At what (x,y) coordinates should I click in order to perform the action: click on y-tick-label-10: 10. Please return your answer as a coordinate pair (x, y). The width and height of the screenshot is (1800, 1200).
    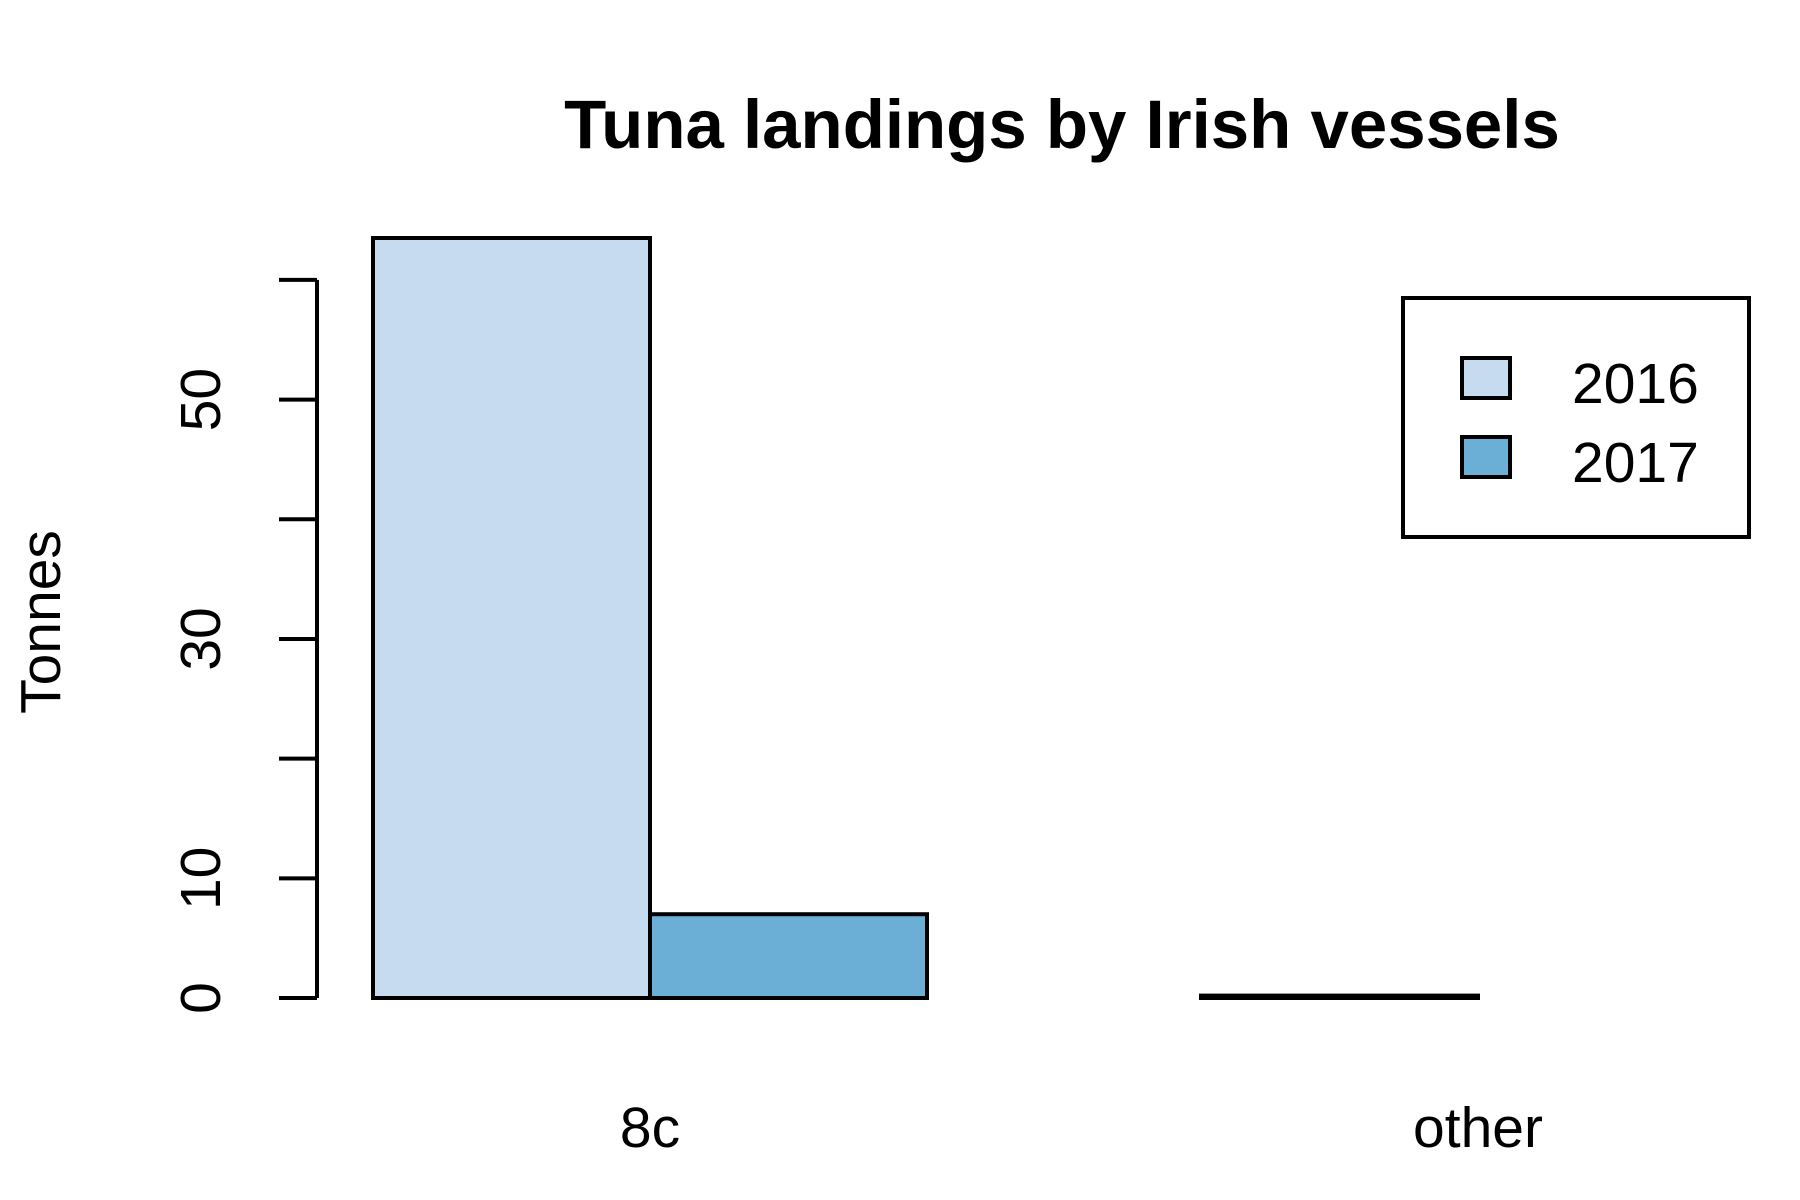
    Looking at the image, I should click on (201, 878).